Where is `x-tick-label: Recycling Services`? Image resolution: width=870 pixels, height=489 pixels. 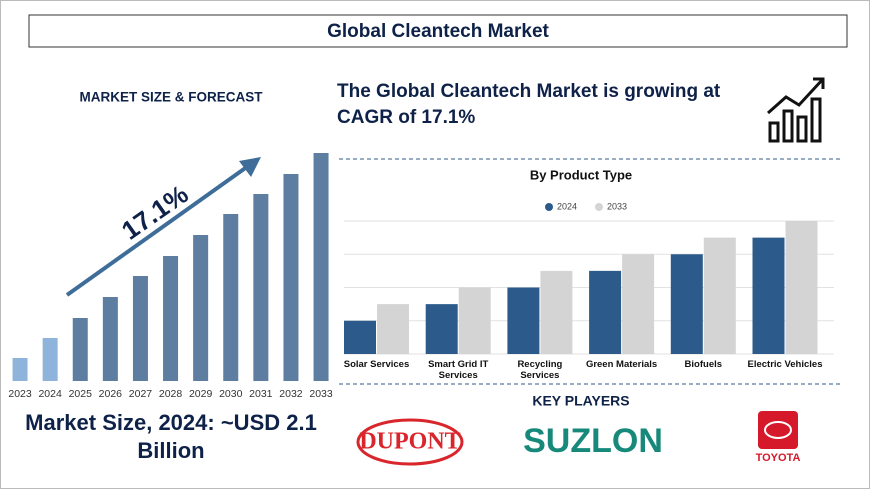 x-tick-label: Recycling Services is located at coordinates (540, 370).